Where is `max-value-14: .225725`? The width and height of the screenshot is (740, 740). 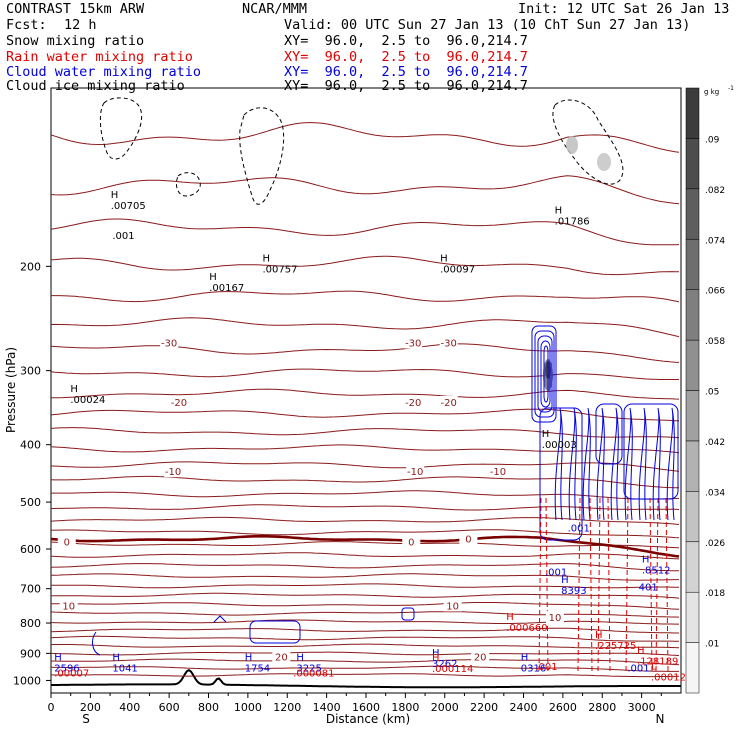
max-value-14: .225725 is located at coordinates (615, 646).